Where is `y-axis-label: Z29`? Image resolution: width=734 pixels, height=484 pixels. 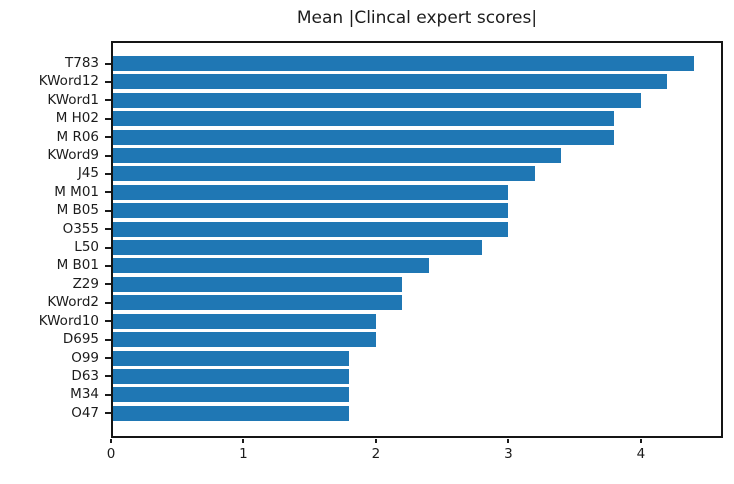 y-axis-label: Z29 is located at coordinates (85, 283).